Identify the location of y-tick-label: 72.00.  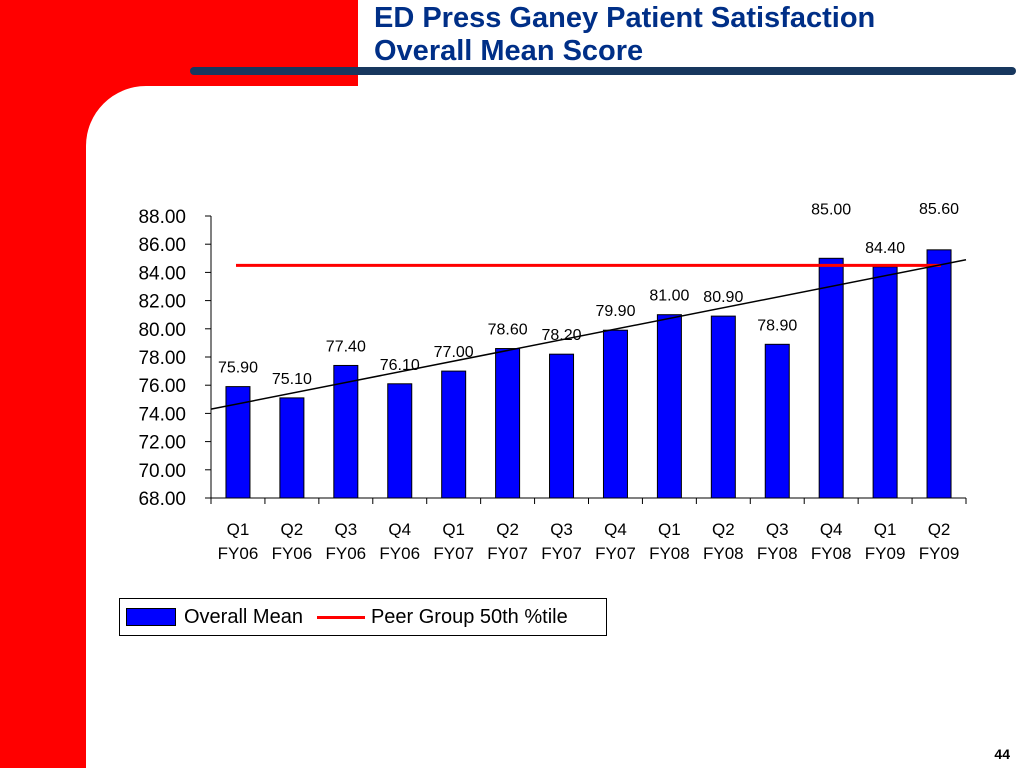
(162, 443).